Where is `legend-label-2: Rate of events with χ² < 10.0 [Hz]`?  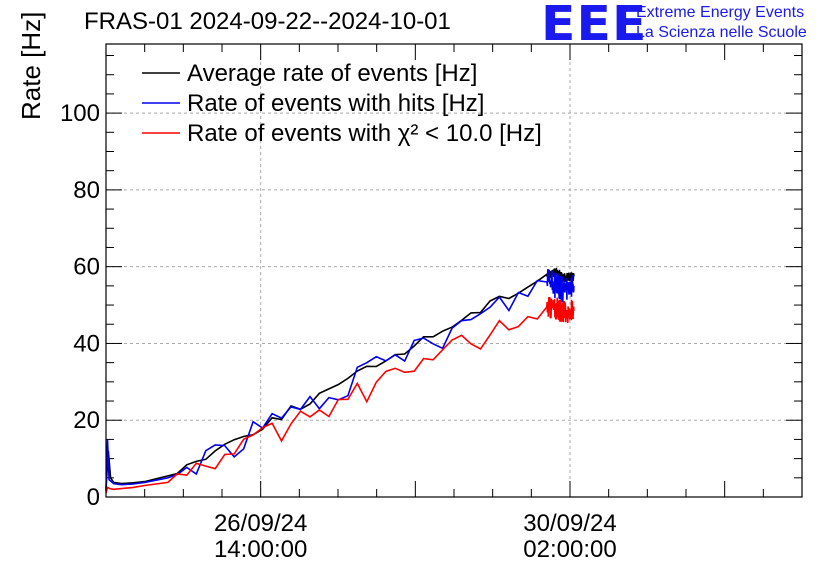
legend-label-2: Rate of events with χ² < 10.0 [Hz] is located at coordinates (364, 133).